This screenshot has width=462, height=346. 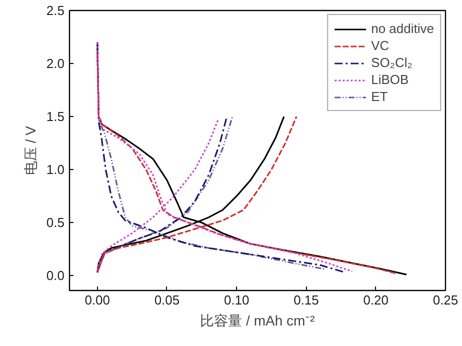 What do you see at coordinates (55, 64) in the screenshot?
I see `y-tick-label: 2.0` at bounding box center [55, 64].